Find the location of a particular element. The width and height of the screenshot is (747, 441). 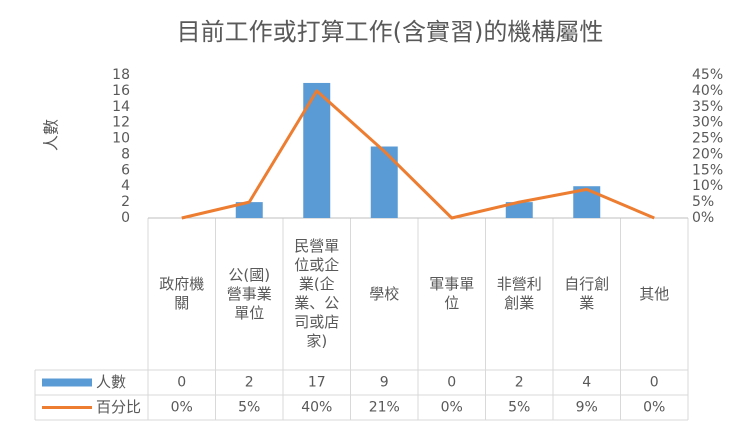

y-tick-label: 2 is located at coordinates (125, 202).